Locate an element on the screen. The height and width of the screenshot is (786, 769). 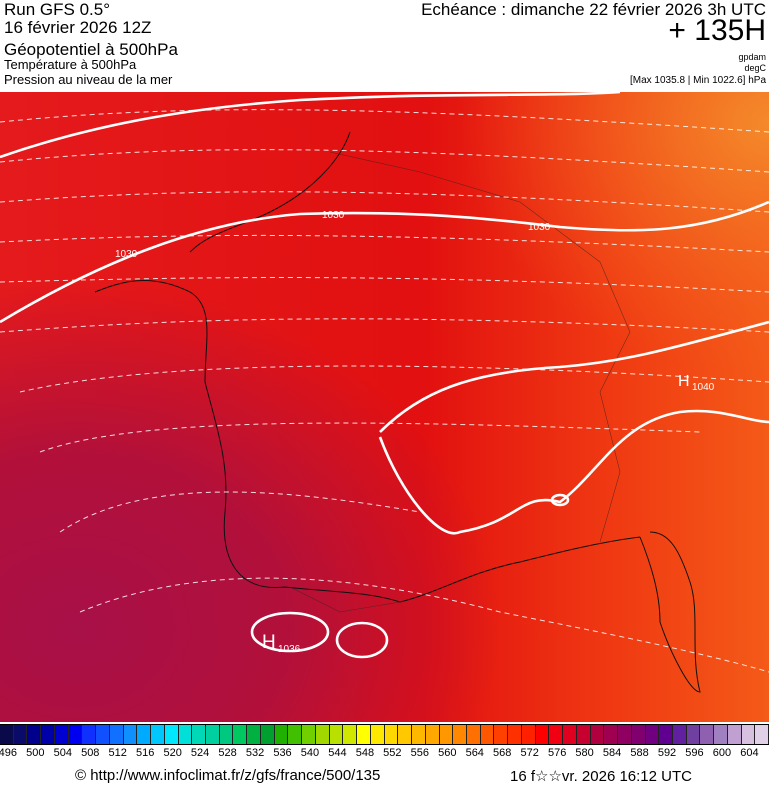
high-pressure-value: 1036 is located at coordinates (289, 649).